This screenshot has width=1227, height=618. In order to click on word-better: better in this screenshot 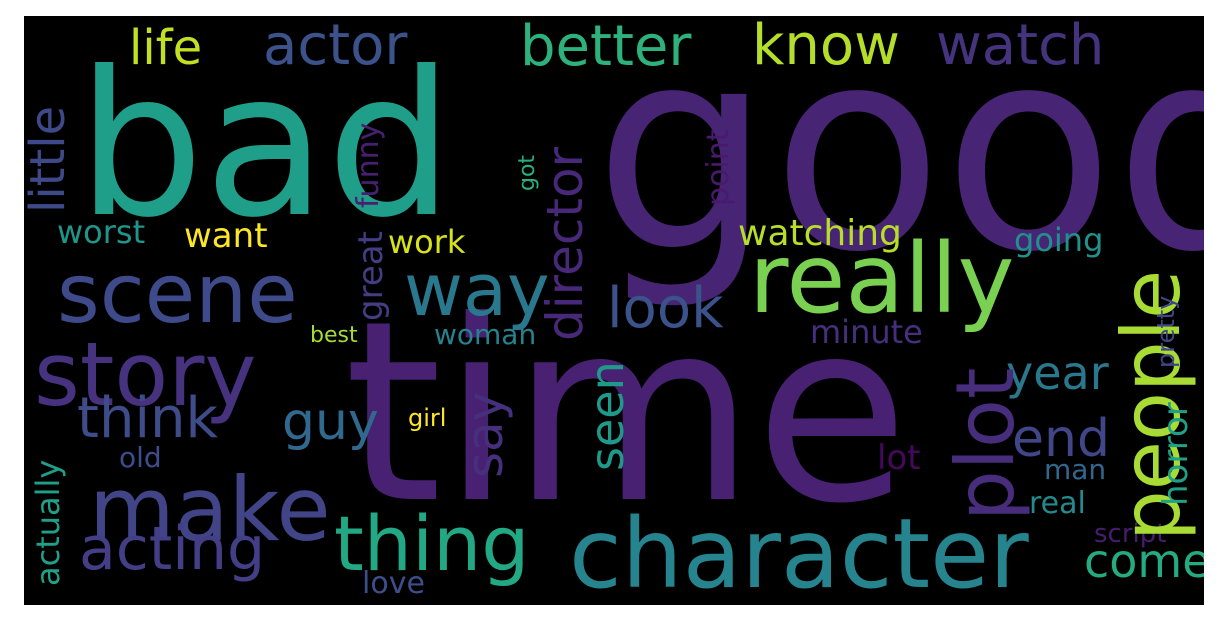, I will do `click(606, 47)`.